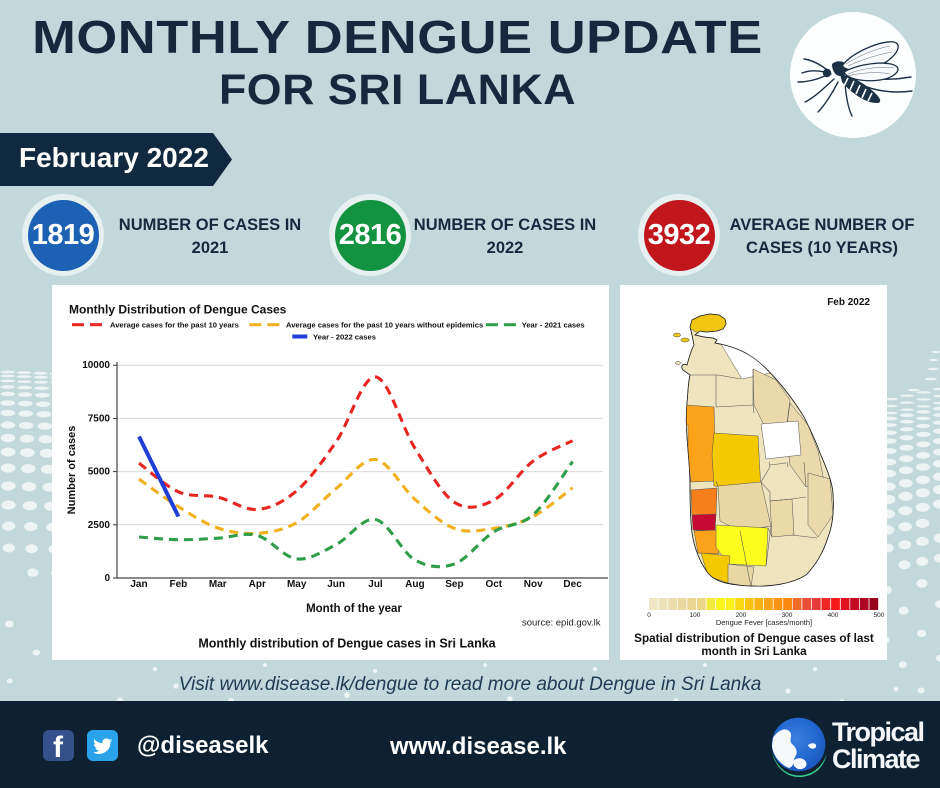  Describe the element at coordinates (572, 584) in the screenshot. I see `svg-text: Dec` at that location.